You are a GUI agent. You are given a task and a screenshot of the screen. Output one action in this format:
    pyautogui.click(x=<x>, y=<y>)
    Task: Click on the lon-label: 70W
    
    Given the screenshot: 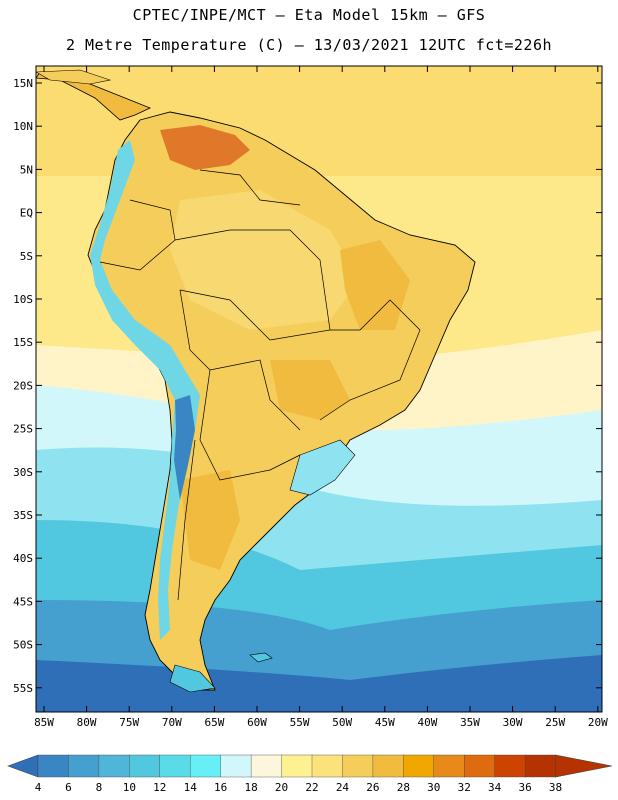 What is the action you would take?
    pyautogui.click(x=172, y=722)
    